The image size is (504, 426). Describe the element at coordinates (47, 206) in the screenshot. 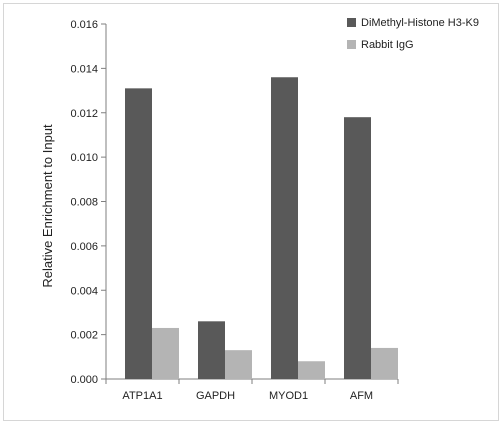

I see `y-axis-label: Relative Enrichment to Input` at that location.